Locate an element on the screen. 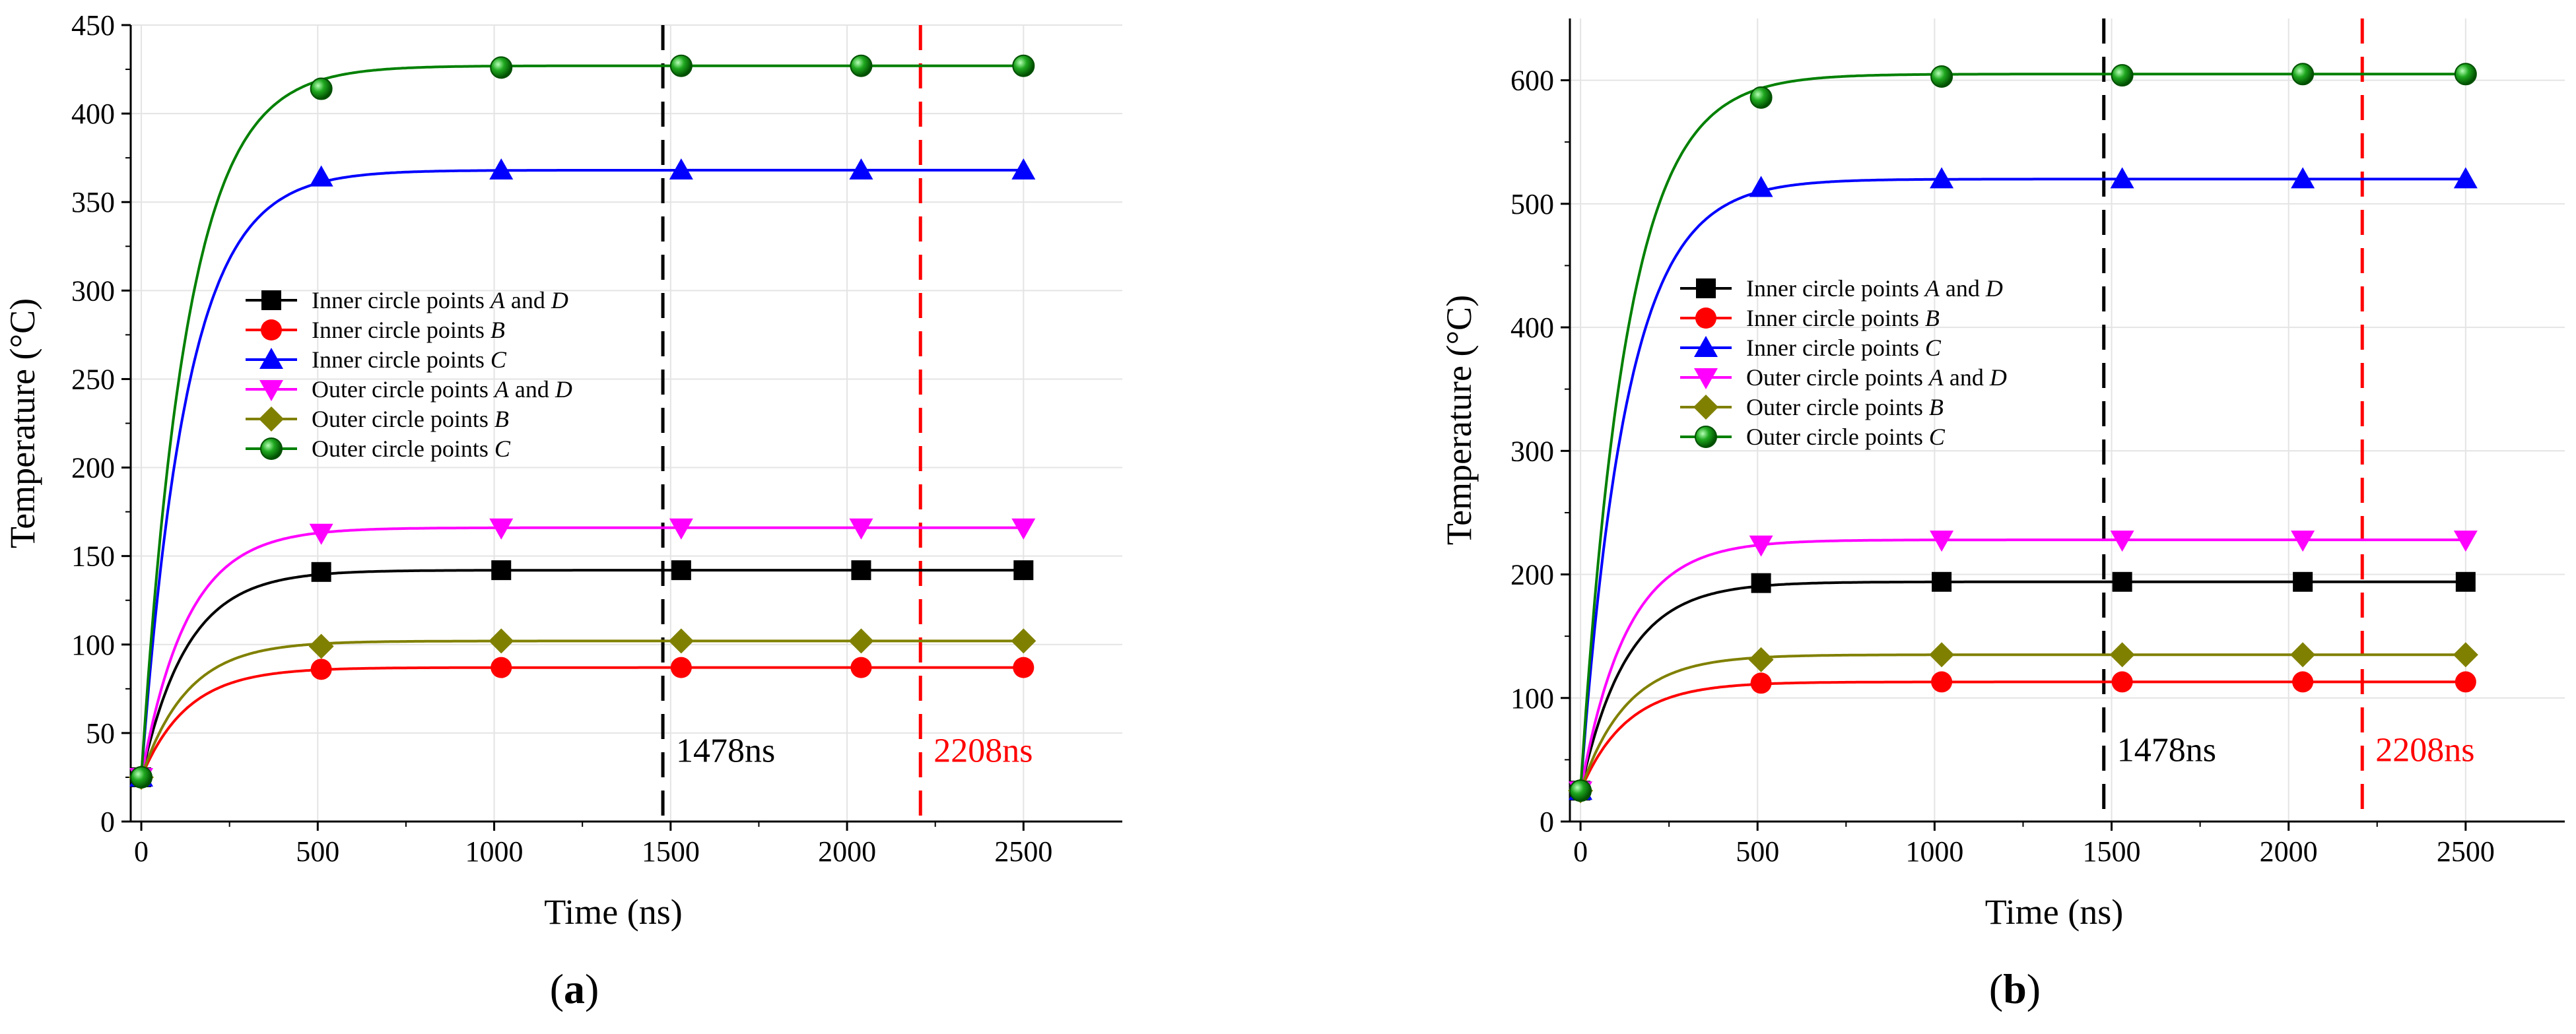  y-tick-label: 100 is located at coordinates (93, 645).